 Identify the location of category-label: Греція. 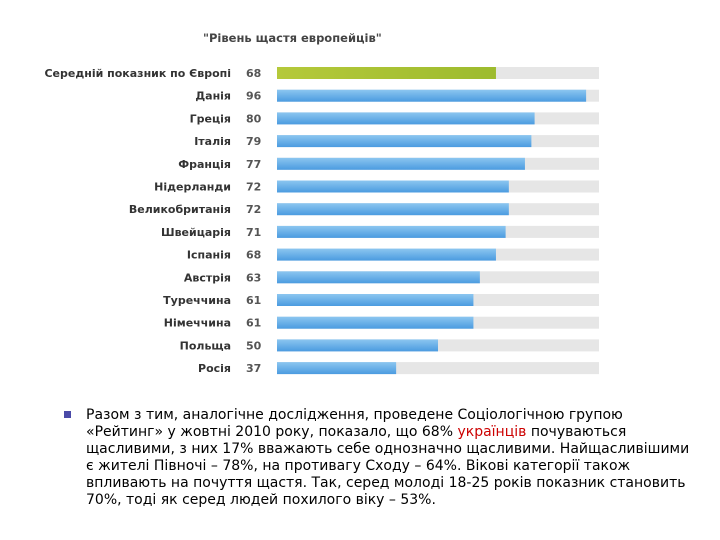
(210, 118).